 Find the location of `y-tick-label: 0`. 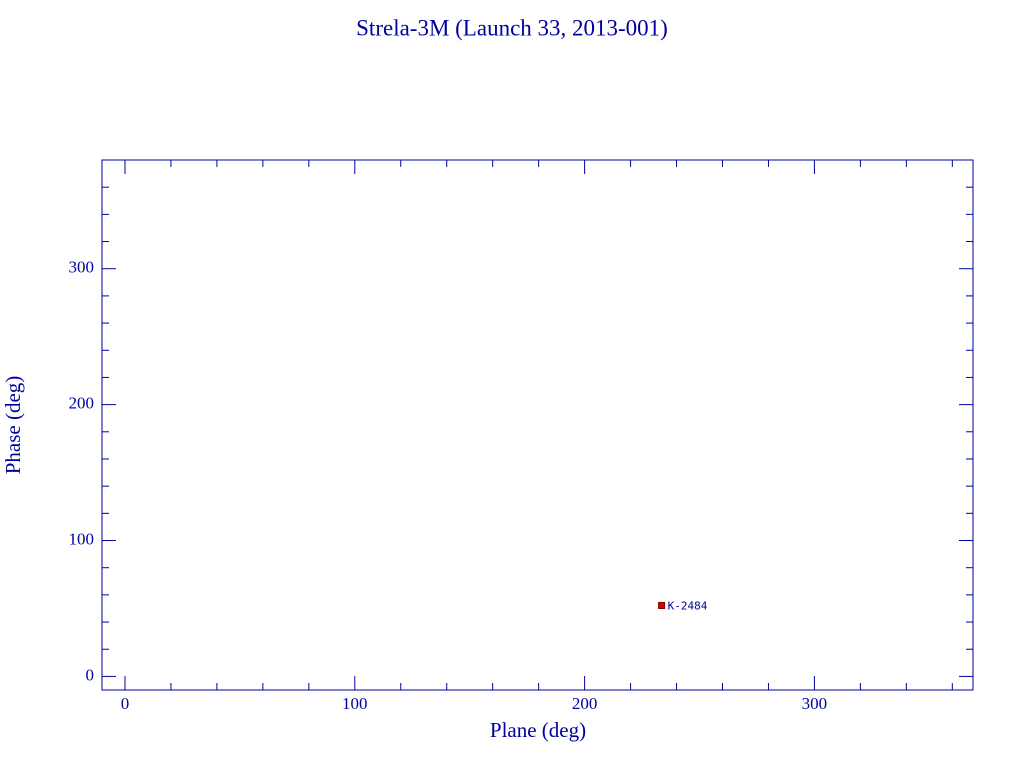

y-tick-label: 0 is located at coordinates (90, 674).